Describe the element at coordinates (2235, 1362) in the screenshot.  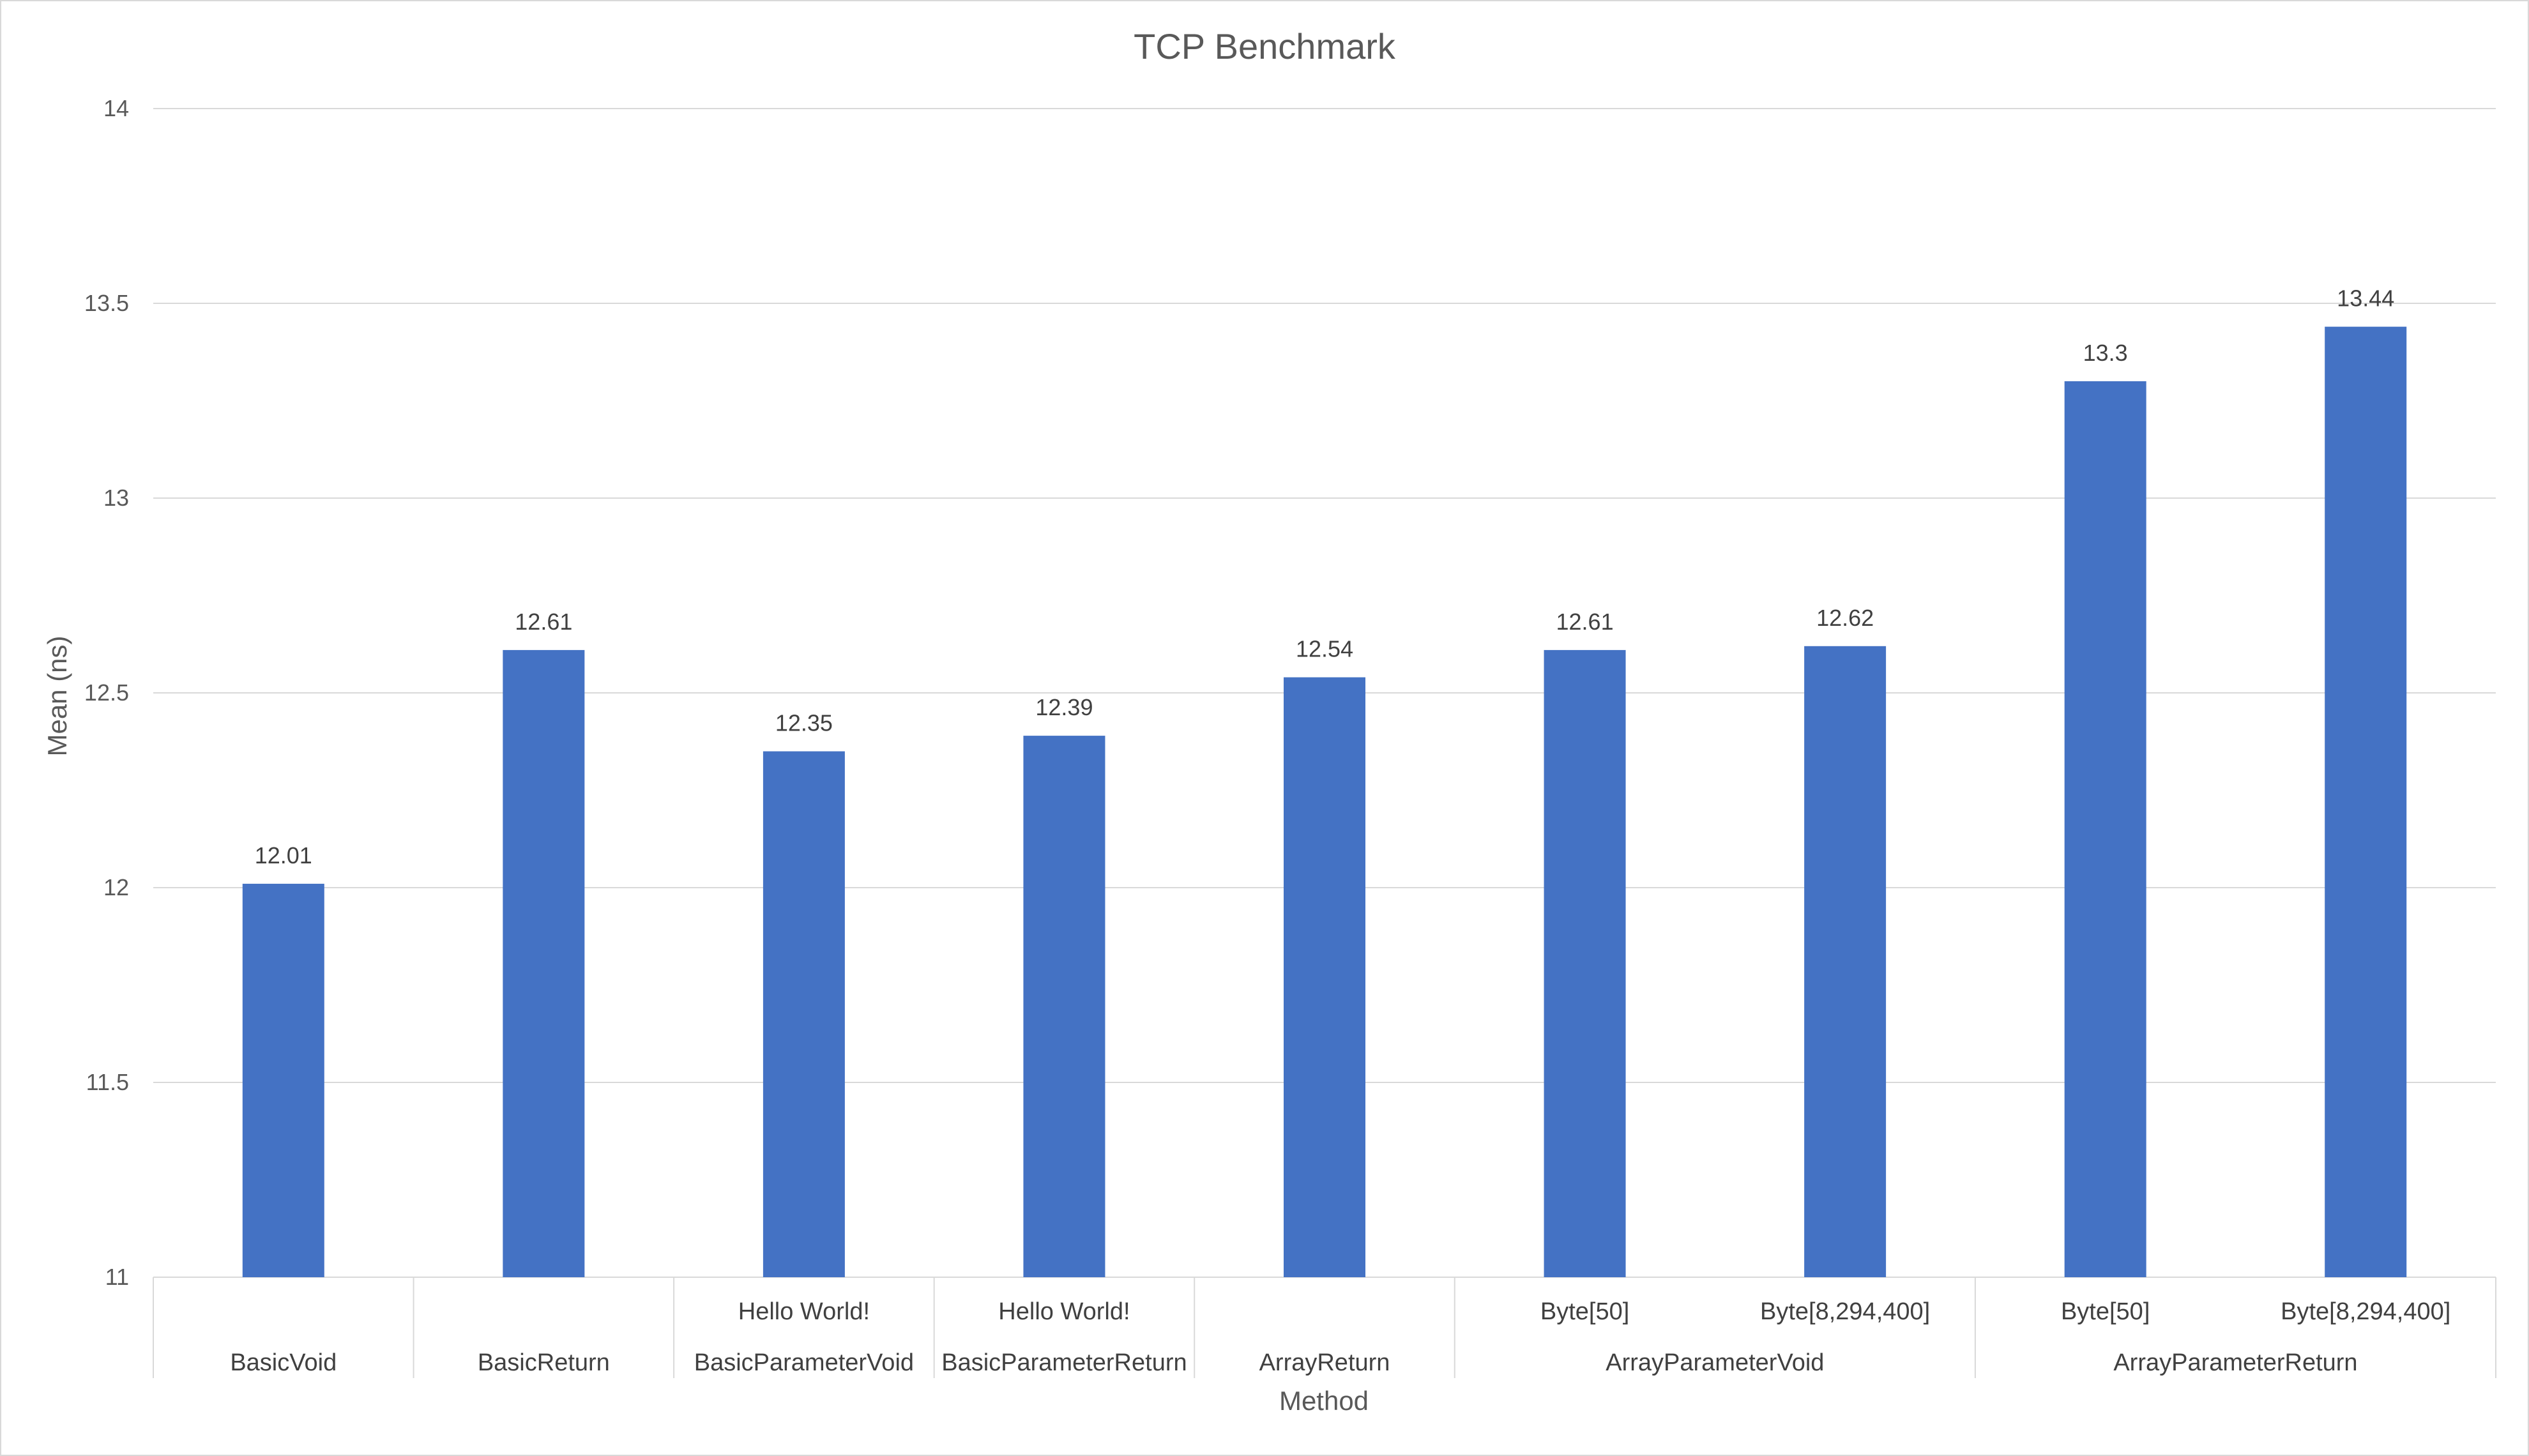
I see `group-category-label: ArrayParameterReturn` at that location.